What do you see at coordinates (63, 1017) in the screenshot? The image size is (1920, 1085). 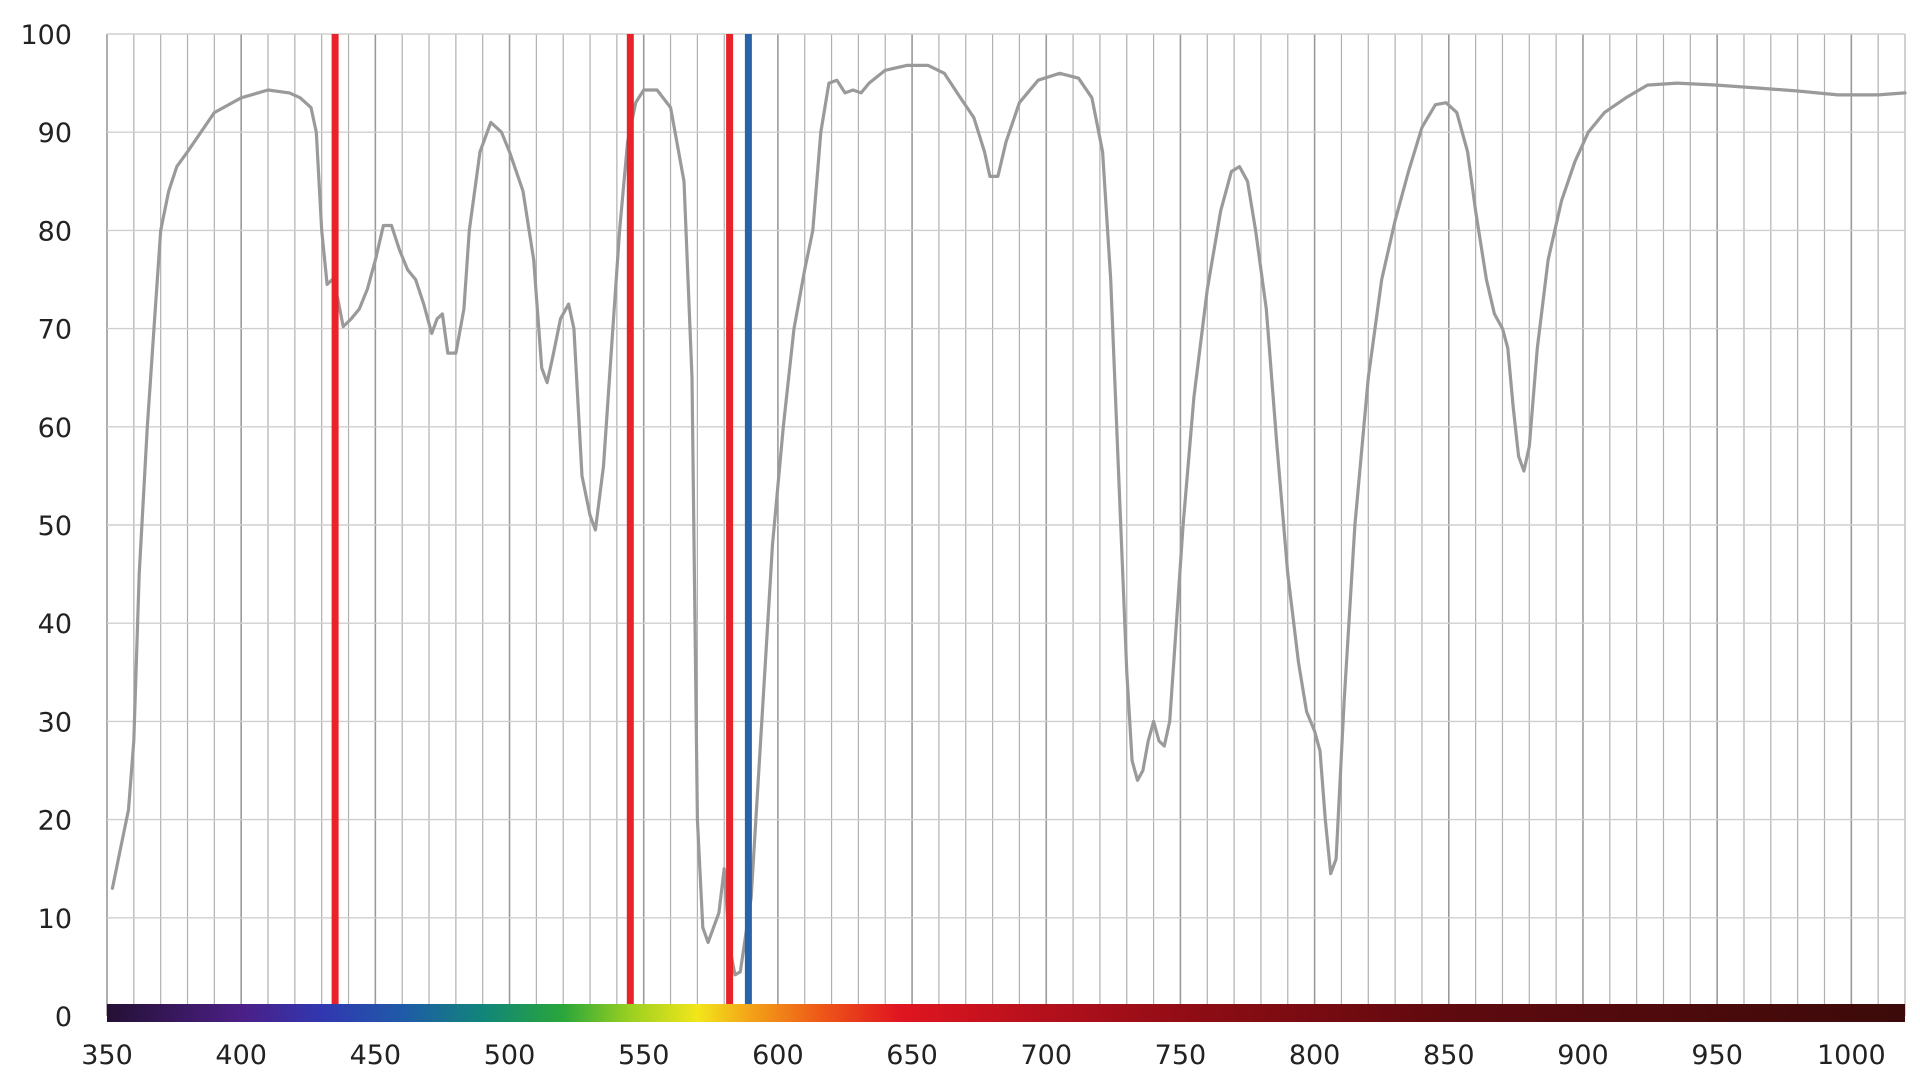 I see `y-tick-label: 0` at bounding box center [63, 1017].